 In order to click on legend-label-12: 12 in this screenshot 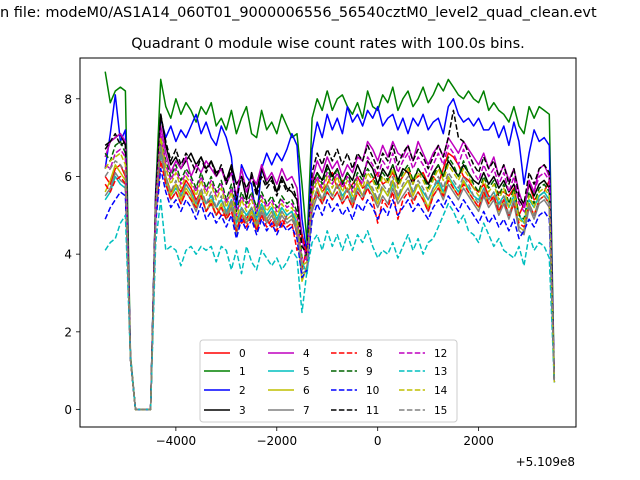, I will do `click(440, 354)`.